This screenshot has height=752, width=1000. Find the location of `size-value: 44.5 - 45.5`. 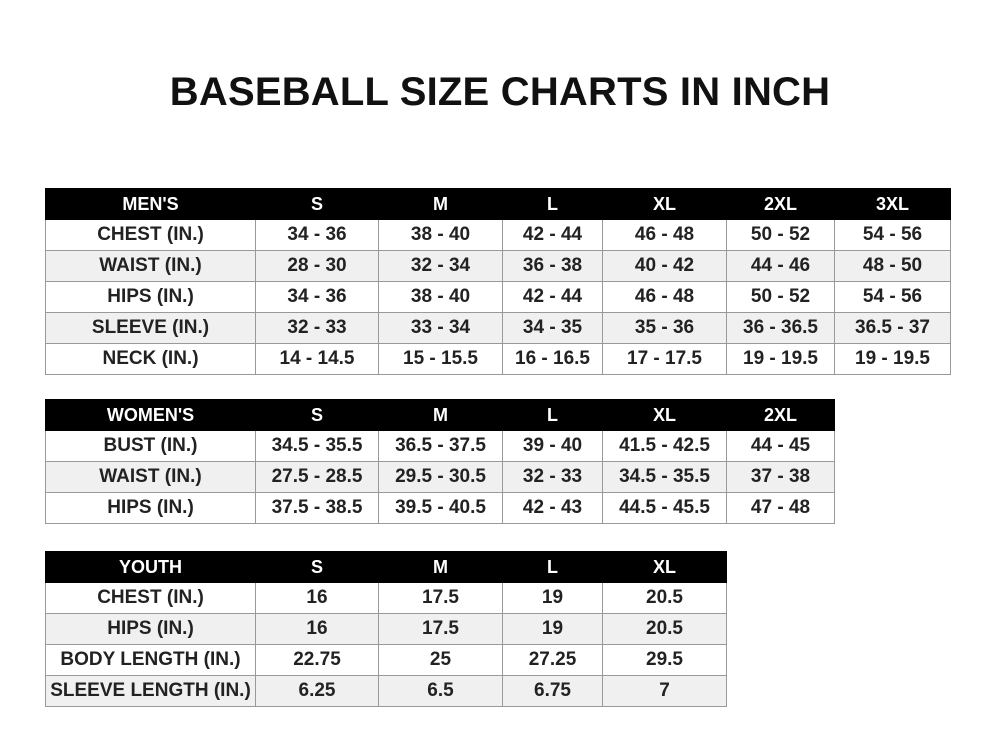

size-value: 44.5 - 45.5 is located at coordinates (664, 508).